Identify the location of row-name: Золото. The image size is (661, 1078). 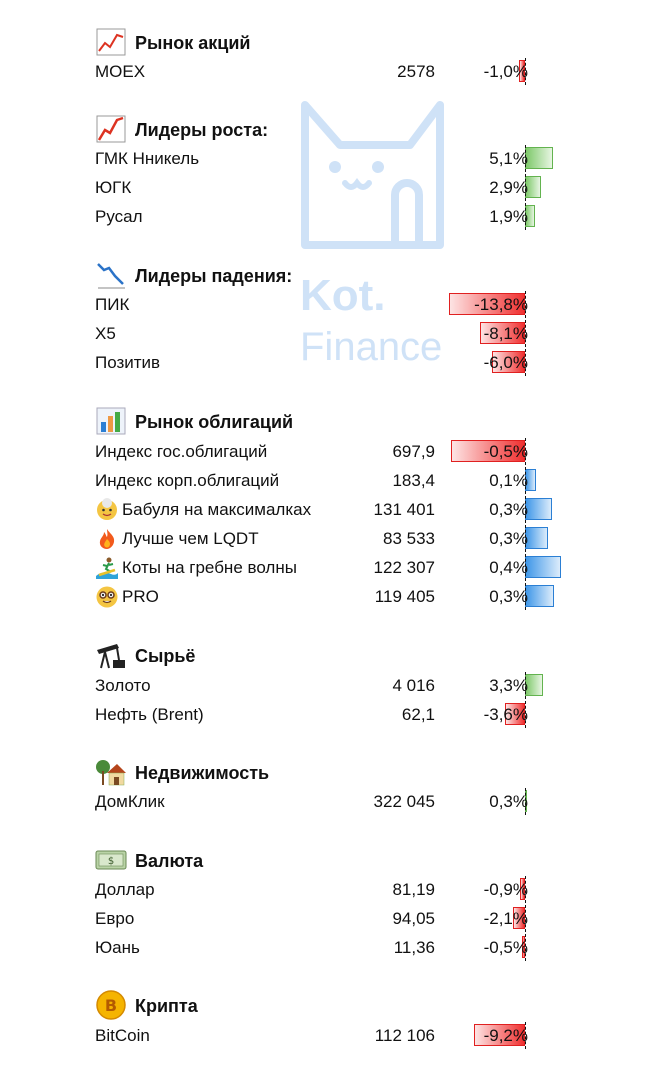
(123, 685).